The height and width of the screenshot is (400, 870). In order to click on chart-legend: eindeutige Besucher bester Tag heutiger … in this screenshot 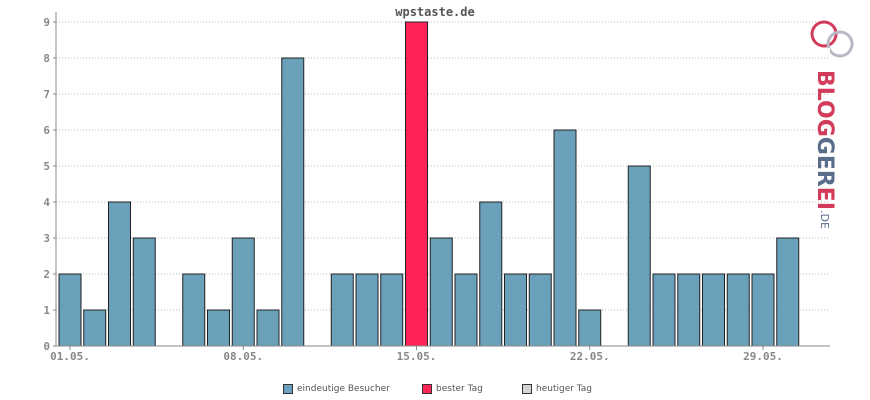, I will do `click(435, 392)`.